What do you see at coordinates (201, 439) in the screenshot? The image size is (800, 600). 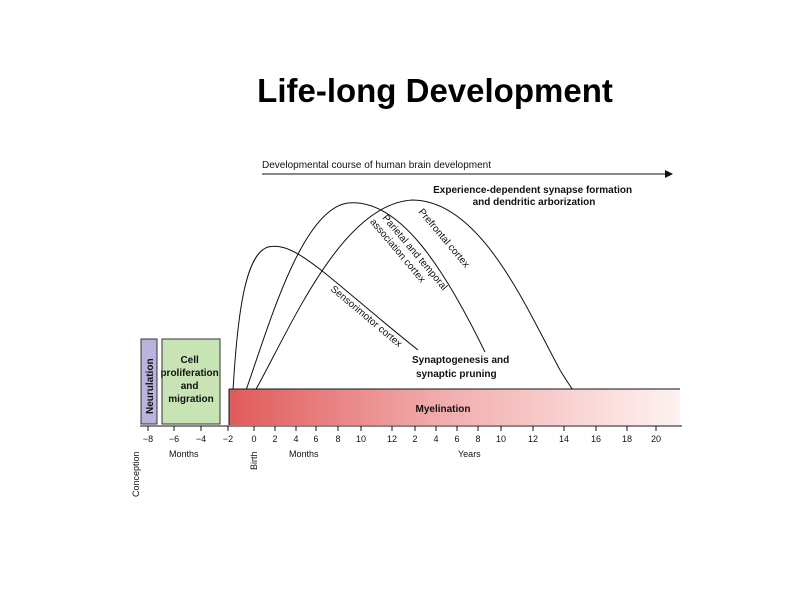 I see `axis-tick-label: −4` at bounding box center [201, 439].